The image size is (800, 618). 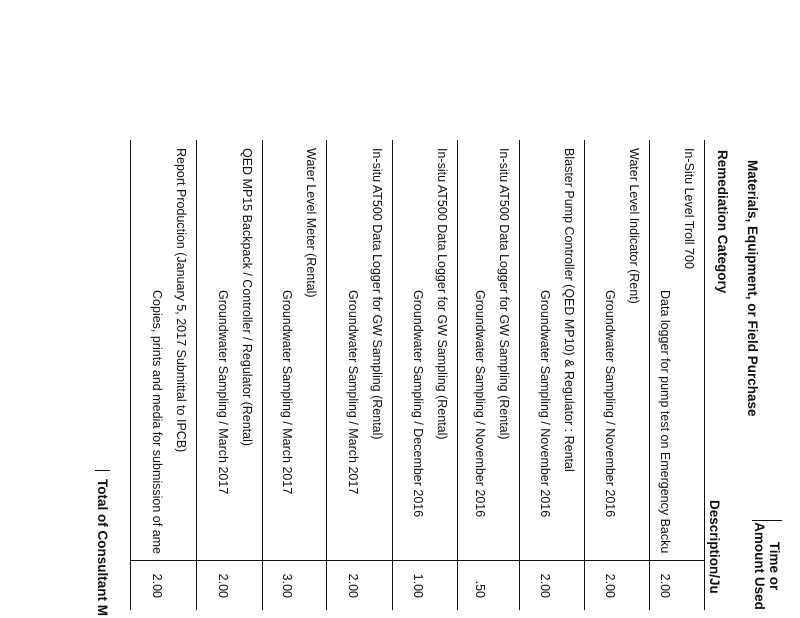 I want to click on header-materials: Materials, Equipment, or Field Purchase, so click(x=752, y=288).